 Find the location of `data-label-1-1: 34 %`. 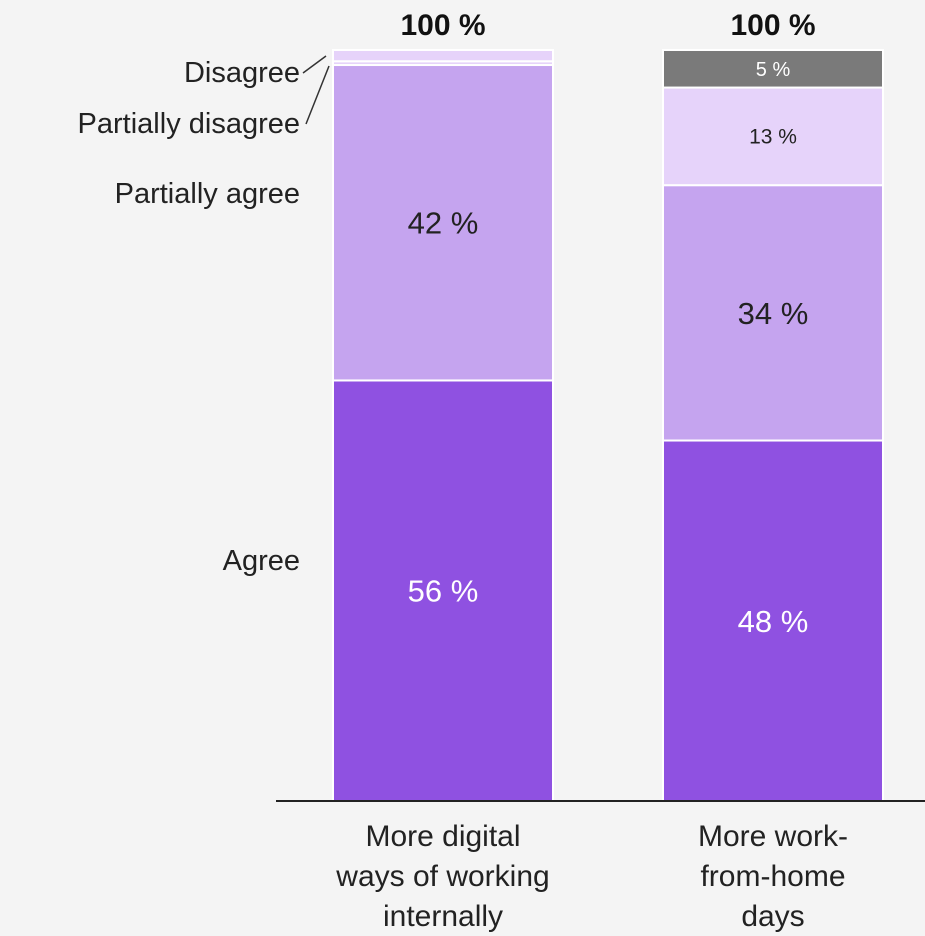

data-label-1-1: 34 % is located at coordinates (773, 313).